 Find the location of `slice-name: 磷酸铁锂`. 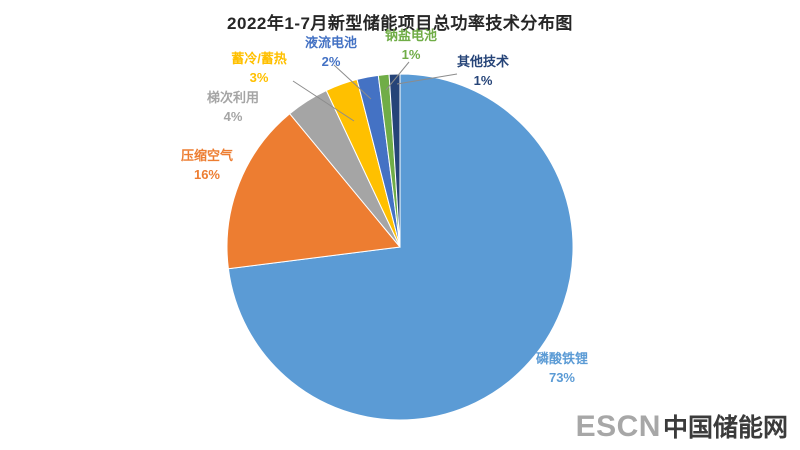

slice-name: 磷酸铁锂 is located at coordinates (562, 358).